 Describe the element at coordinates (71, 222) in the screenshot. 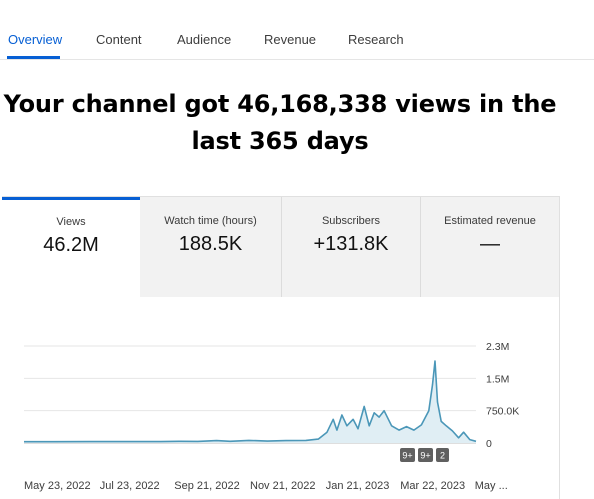

I see `metric-label: Views` at that location.